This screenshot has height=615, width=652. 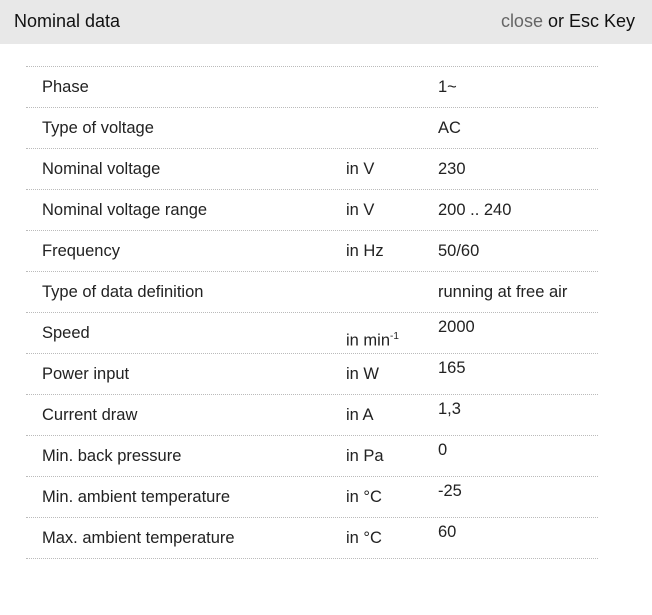 I want to click on row-label: Power input, so click(x=86, y=374).